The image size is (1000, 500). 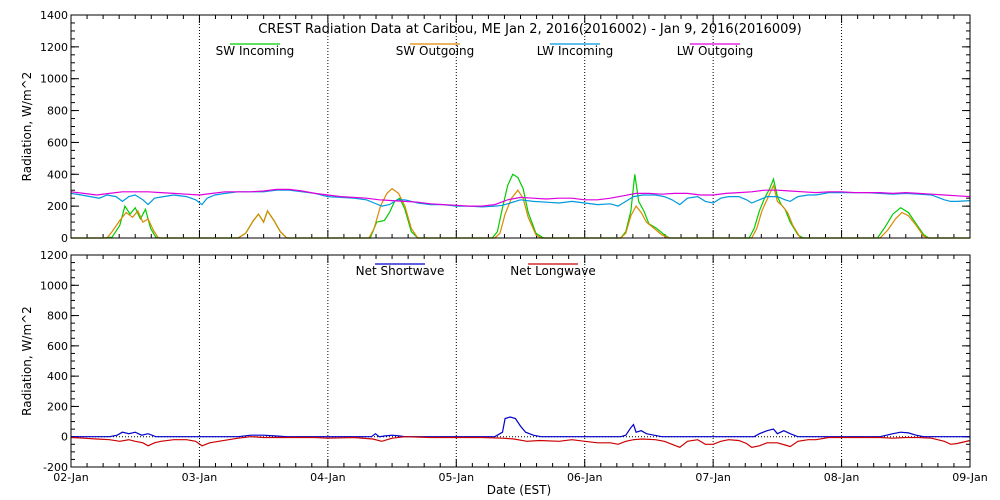 I want to click on series-line-sw-incoming, so click(x=520, y=206).